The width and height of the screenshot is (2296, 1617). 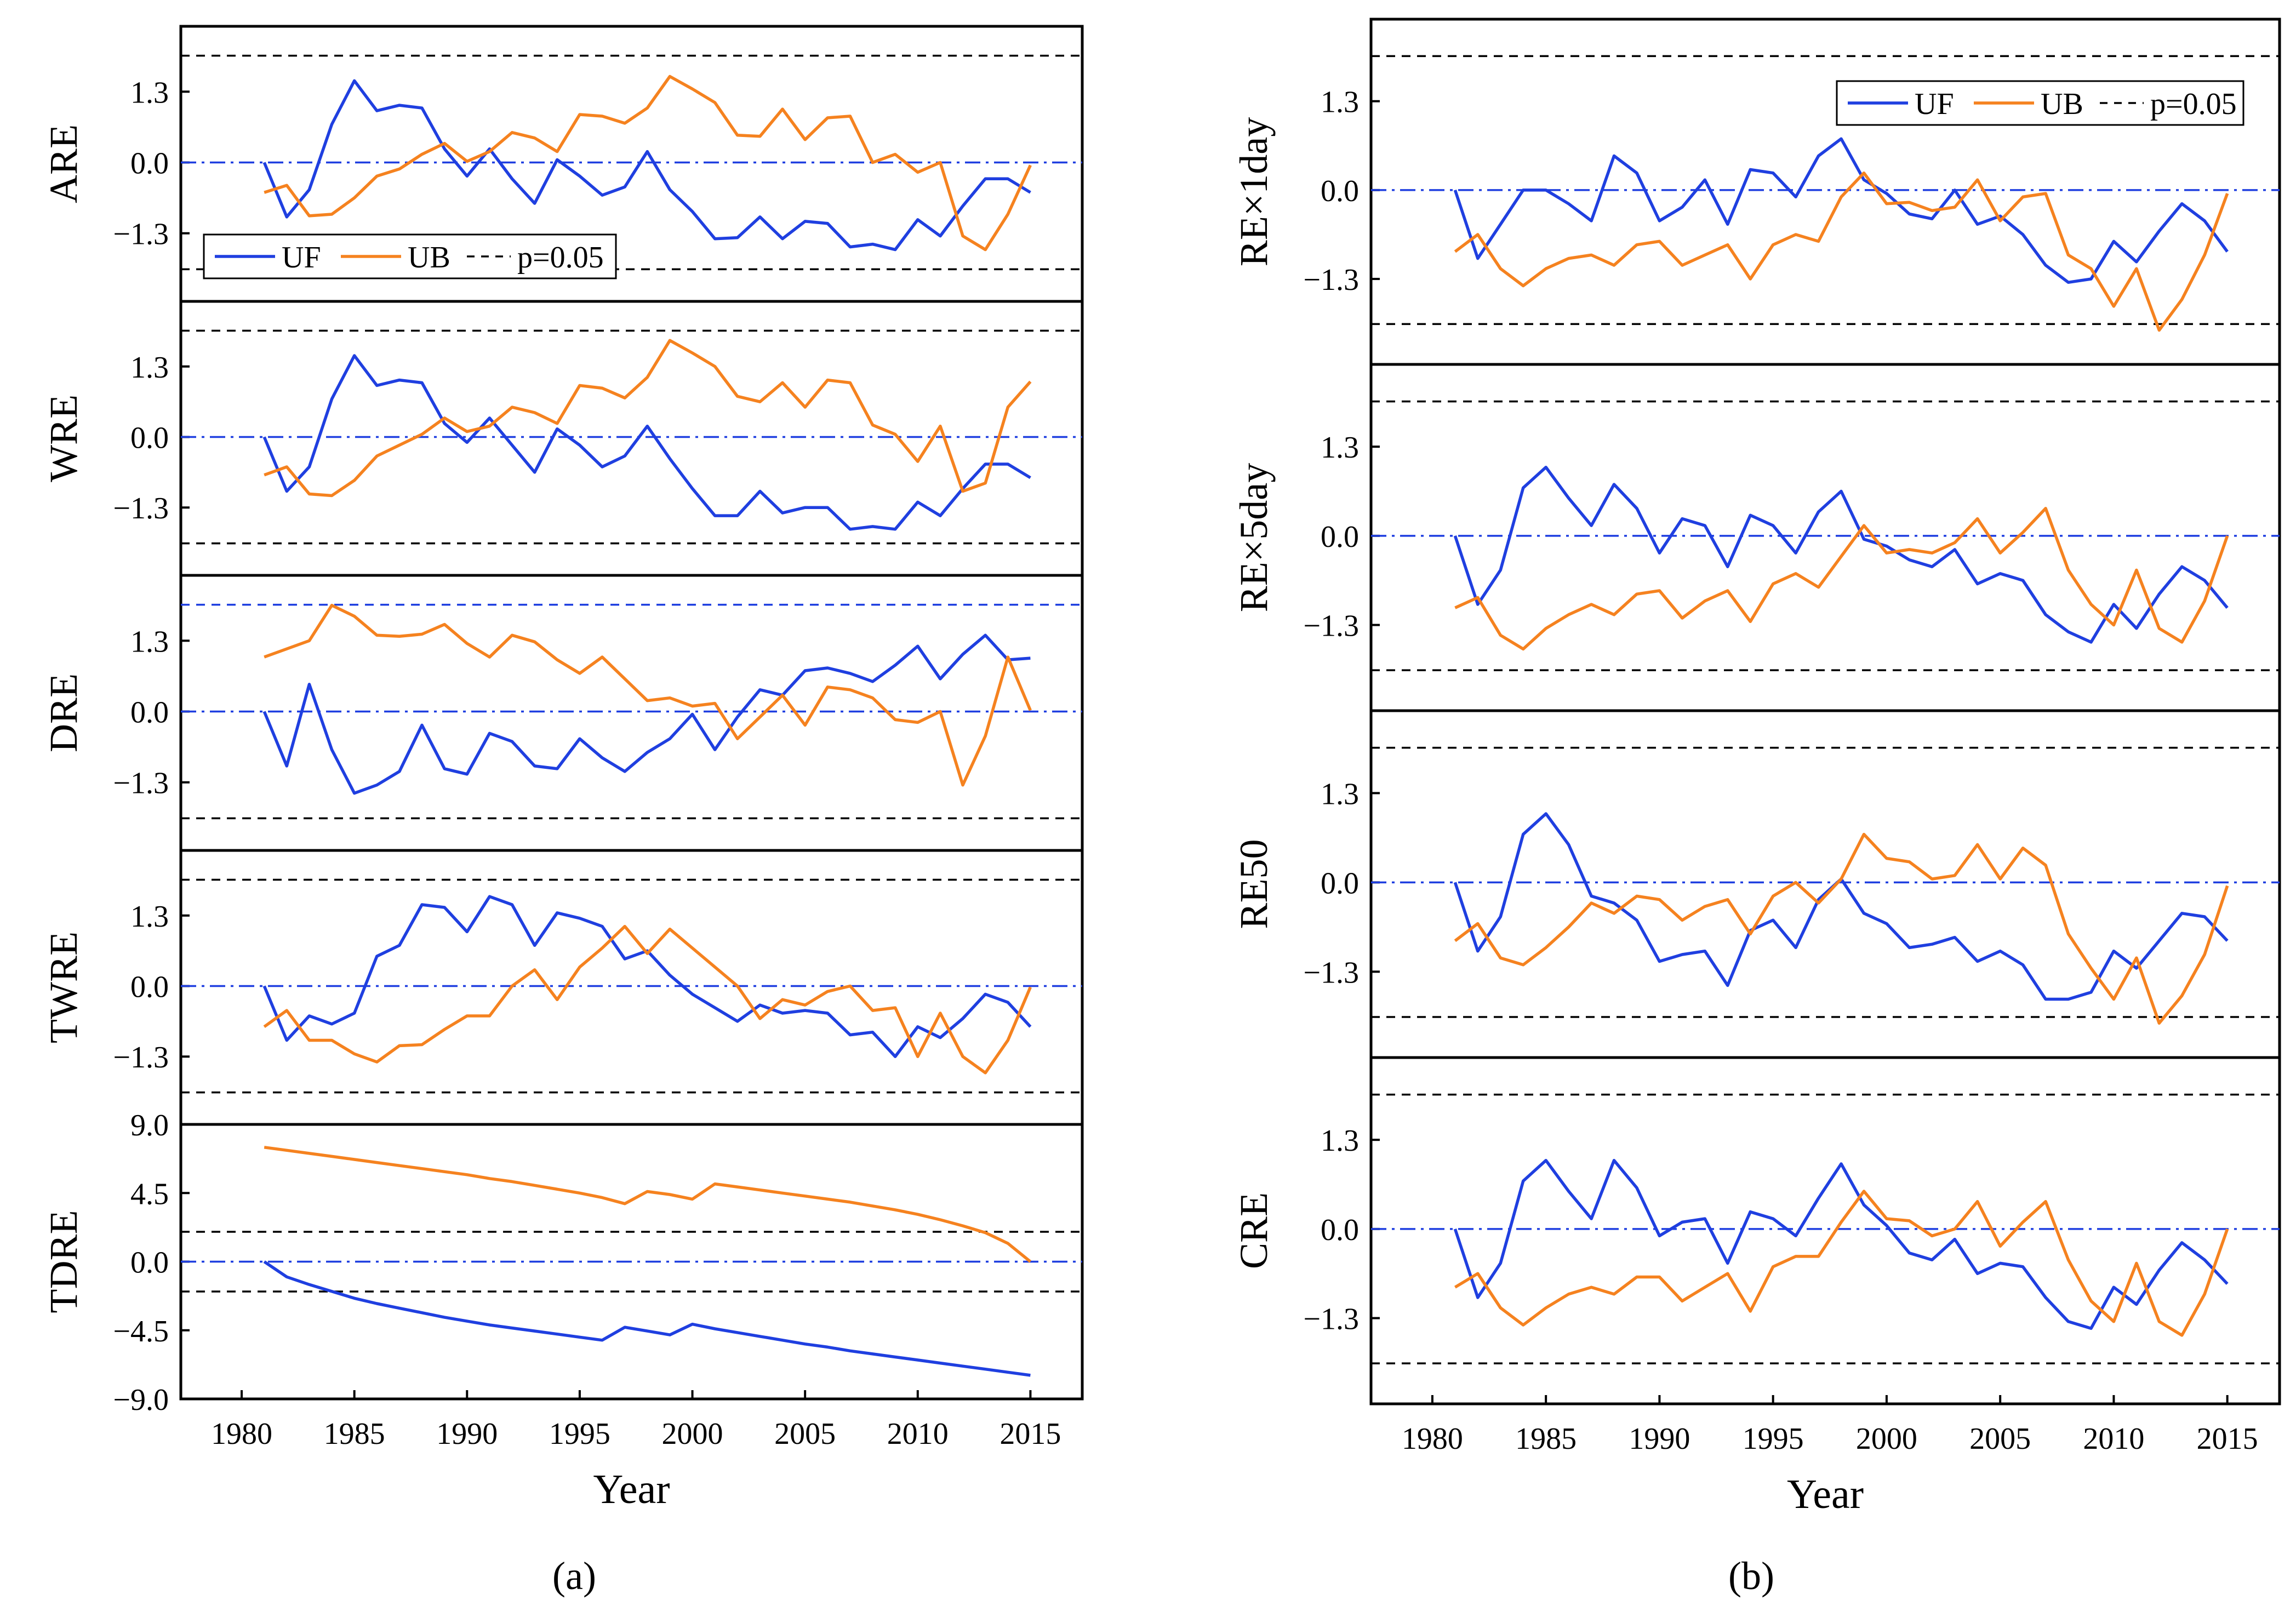 What do you see at coordinates (149, 1194) in the screenshot?
I see `y-tick-label: 4.5` at bounding box center [149, 1194].